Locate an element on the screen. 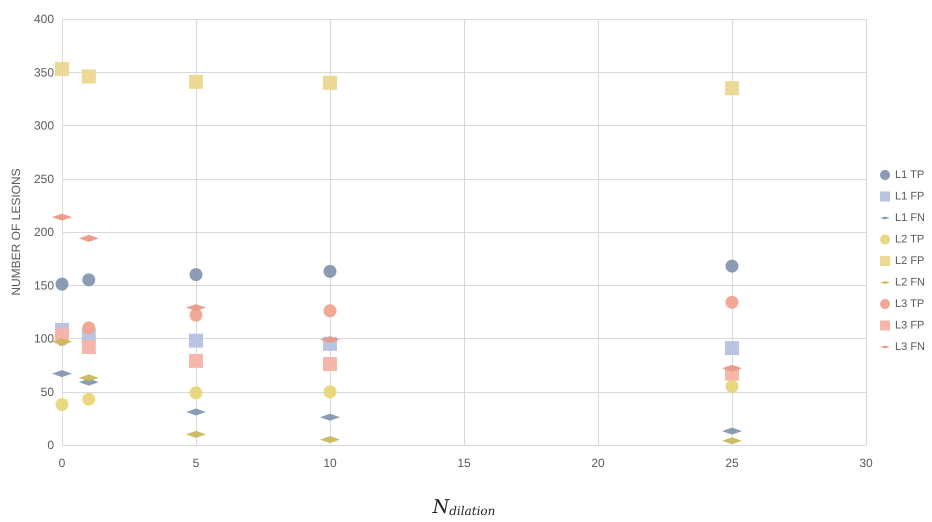 The width and height of the screenshot is (932, 522). y-tick-label: 200 is located at coordinates (44, 232).